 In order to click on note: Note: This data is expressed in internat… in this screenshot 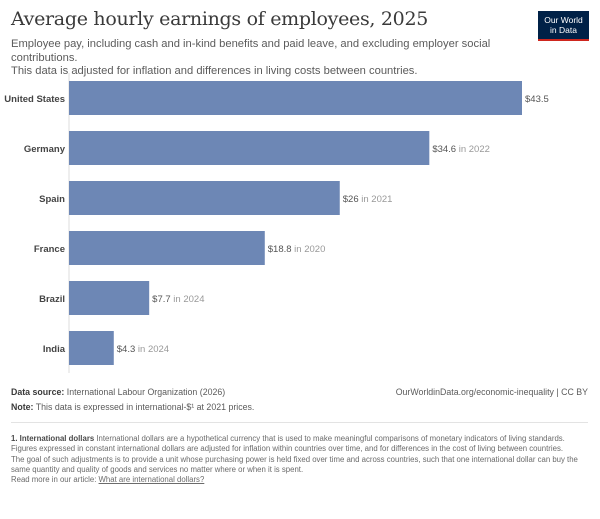, I will do `click(132, 407)`.